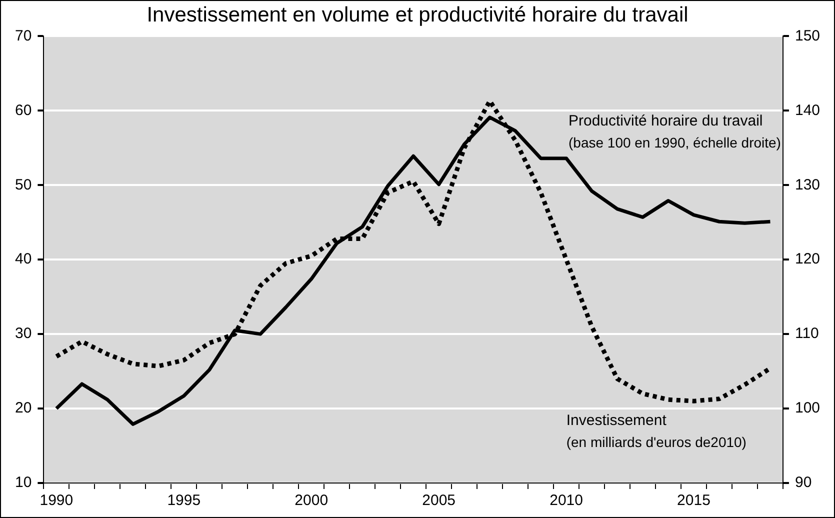  What do you see at coordinates (674, 142) in the screenshot?
I see `annotation: (base 100 en 1990, échelle droite)` at bounding box center [674, 142].